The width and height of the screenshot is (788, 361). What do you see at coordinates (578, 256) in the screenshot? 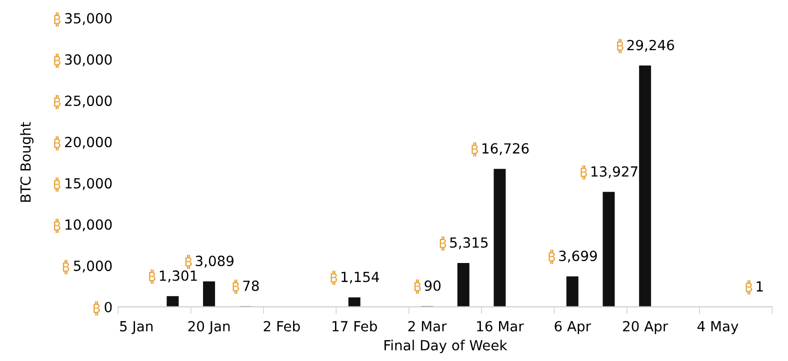
I see `data-label: 3,699` at bounding box center [578, 256].